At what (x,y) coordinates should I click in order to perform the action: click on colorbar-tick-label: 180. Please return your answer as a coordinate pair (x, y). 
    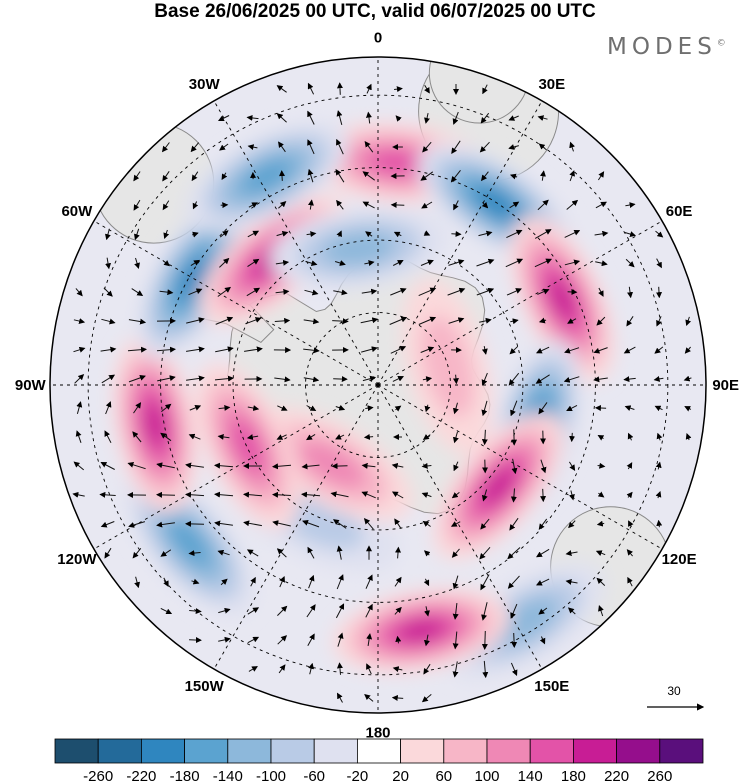
    Looking at the image, I should click on (573, 775).